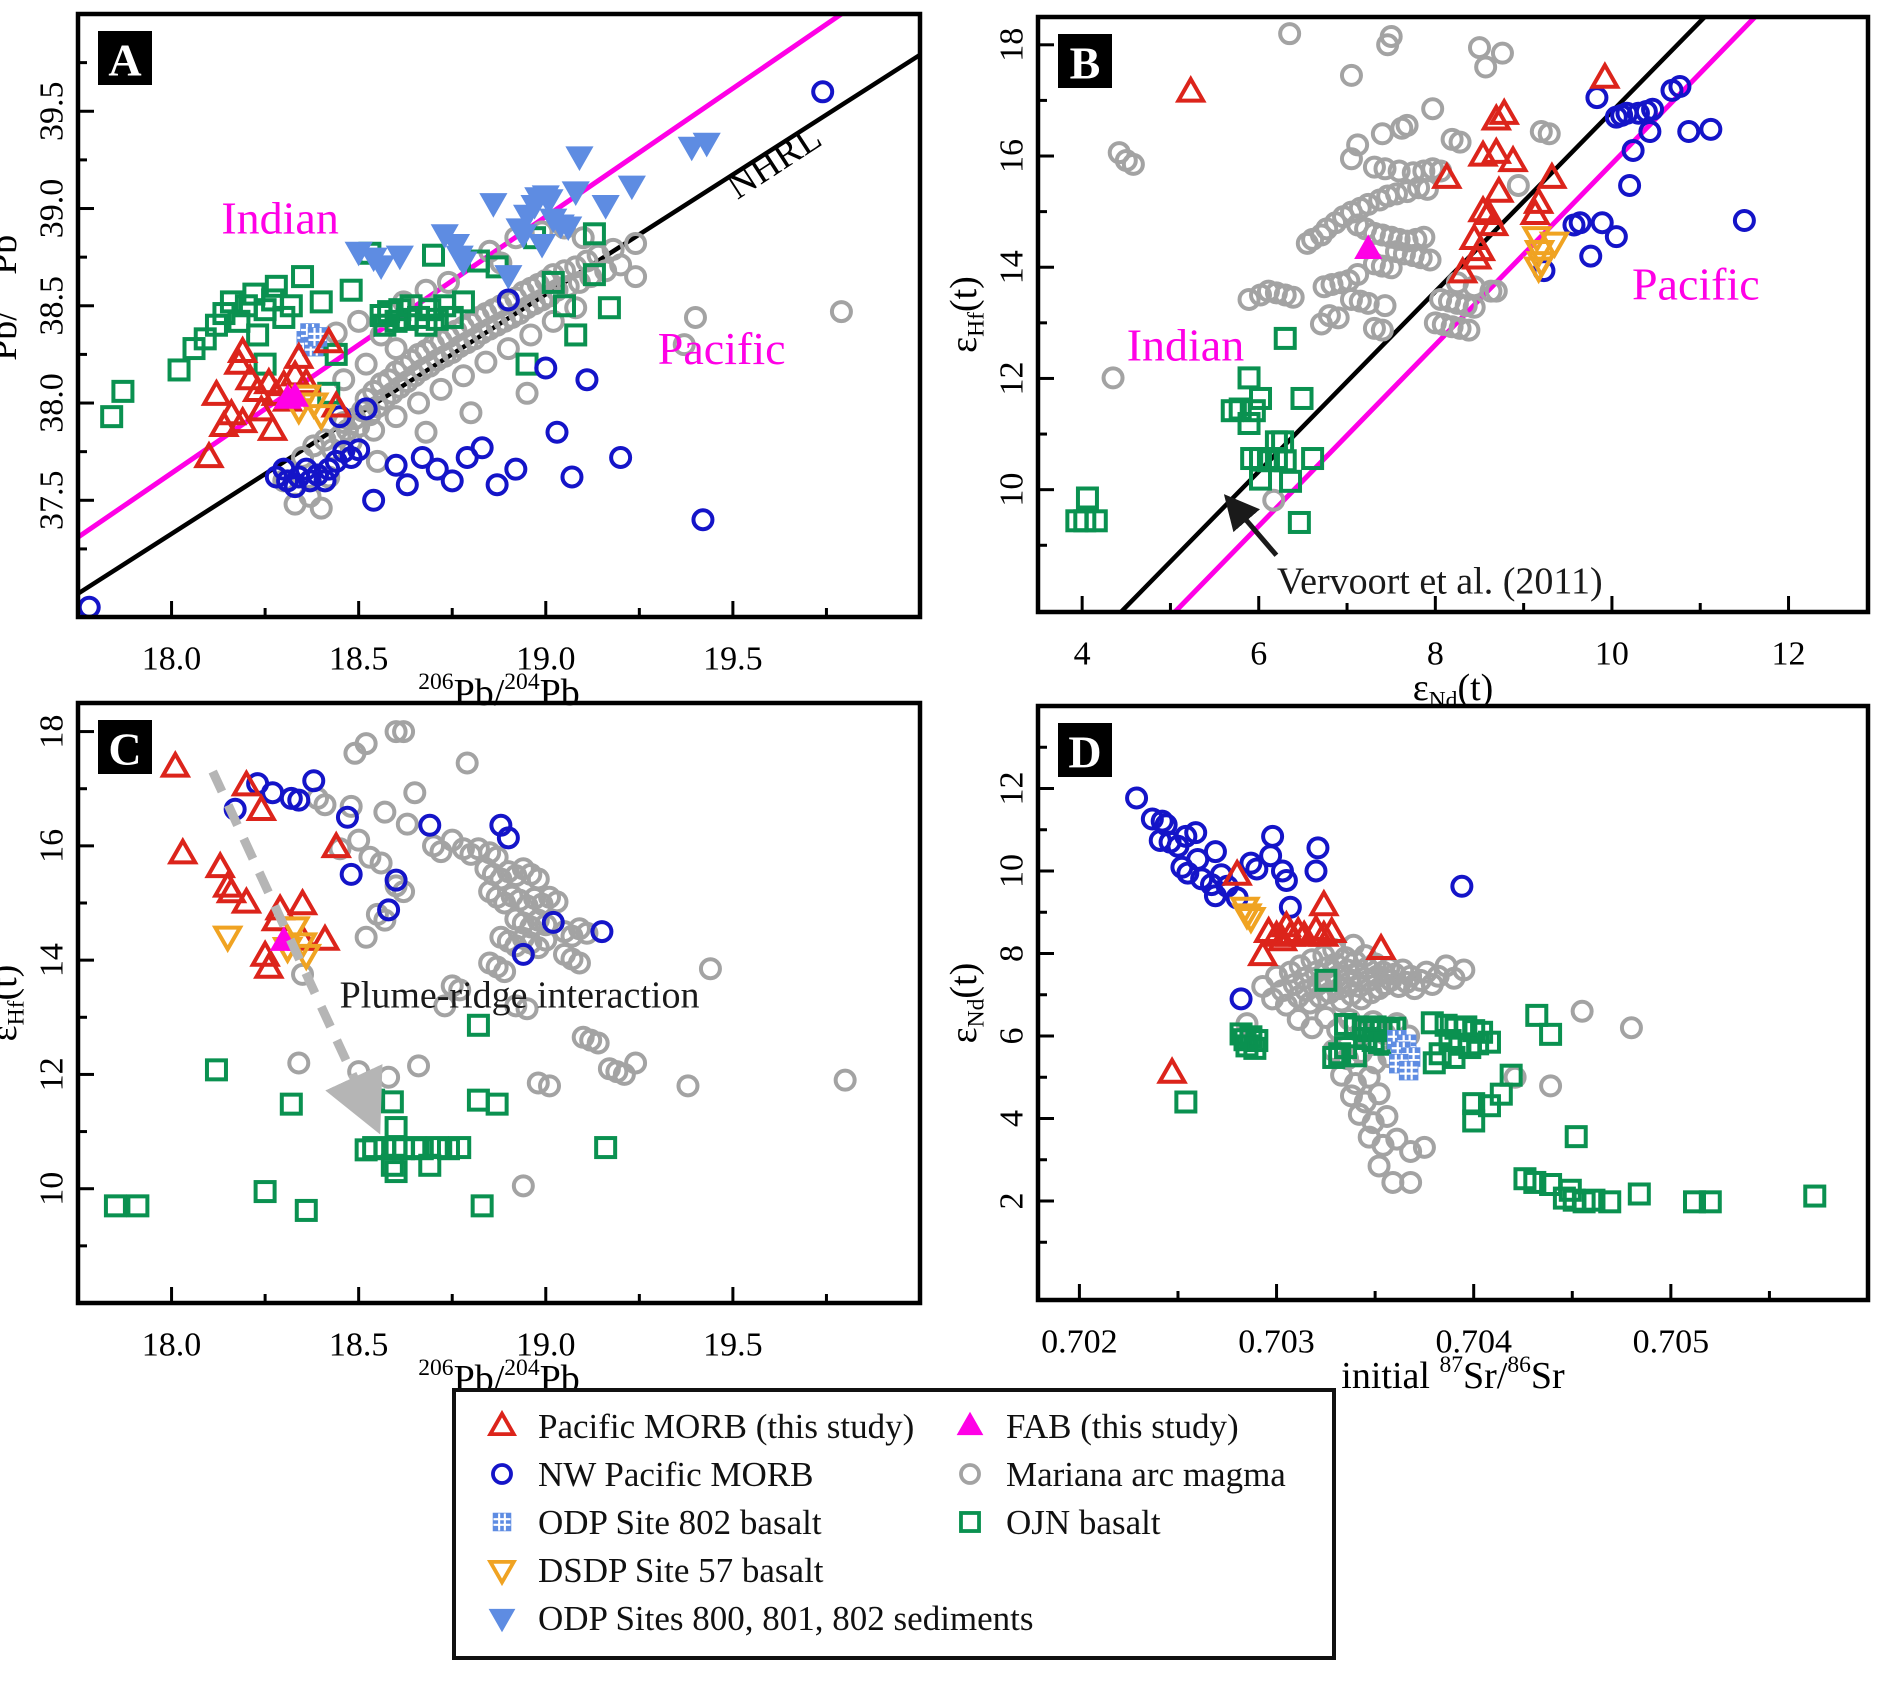  I want to click on legend-item-ojn-basalt: OJN basalt, so click(1054, 1522).